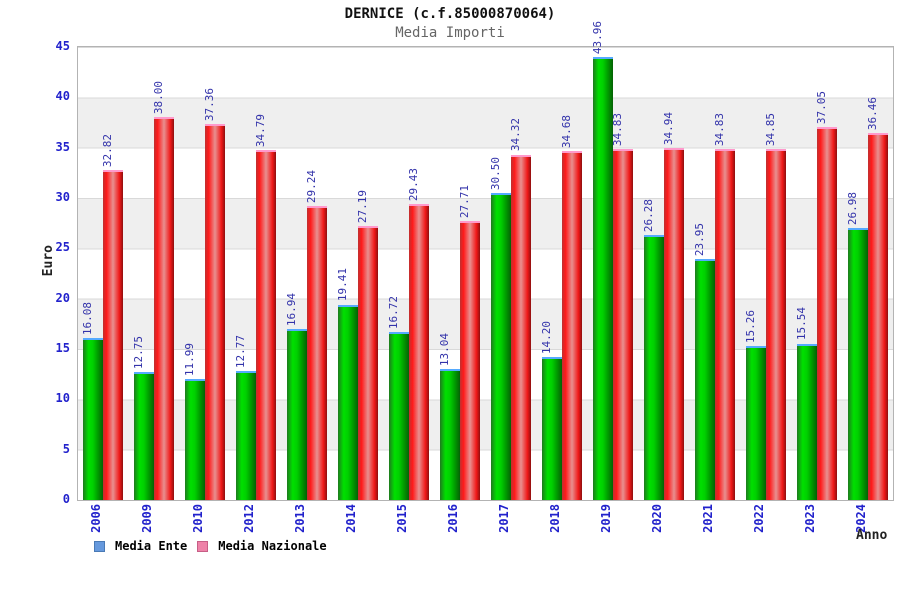 The width and height of the screenshot is (900, 600). I want to click on y-tick-35: 35, so click(62, 146).